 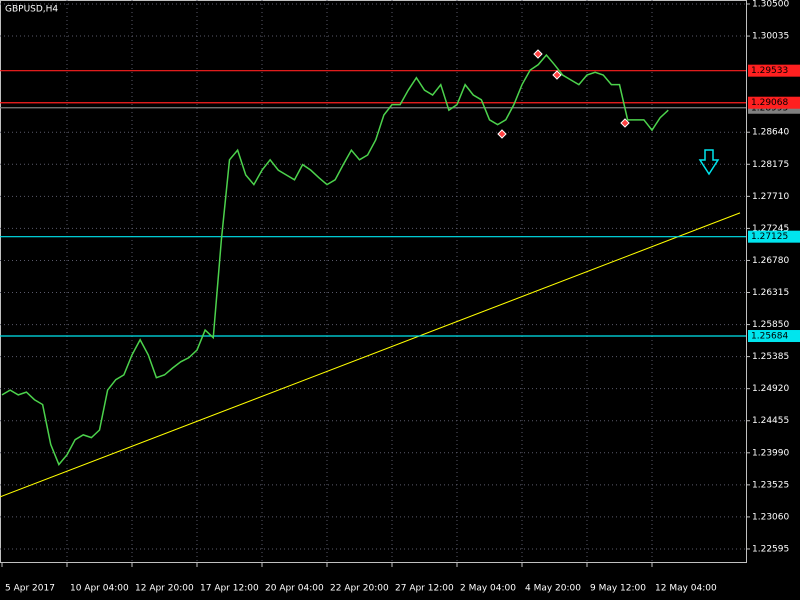 What do you see at coordinates (31, 10) in the screenshot?
I see `chart-title: GBPUSD,H4` at bounding box center [31, 10].